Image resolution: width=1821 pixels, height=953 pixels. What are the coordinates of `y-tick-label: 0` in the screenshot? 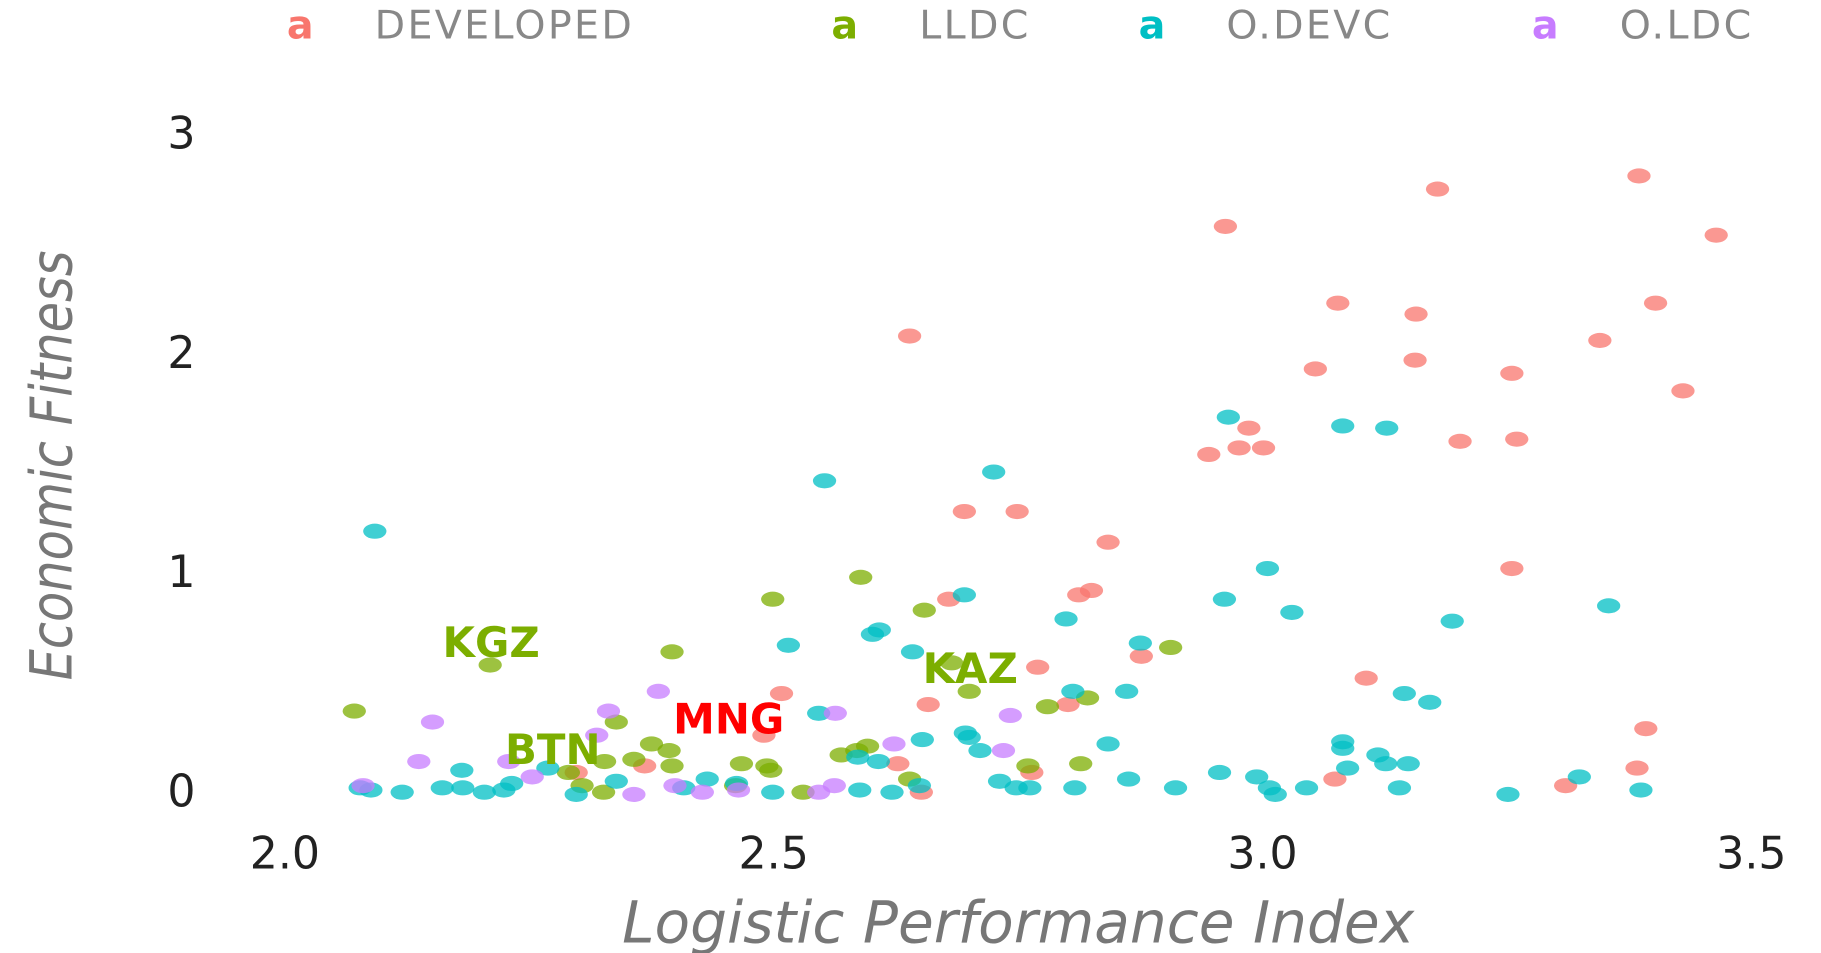 It's located at (181, 791).